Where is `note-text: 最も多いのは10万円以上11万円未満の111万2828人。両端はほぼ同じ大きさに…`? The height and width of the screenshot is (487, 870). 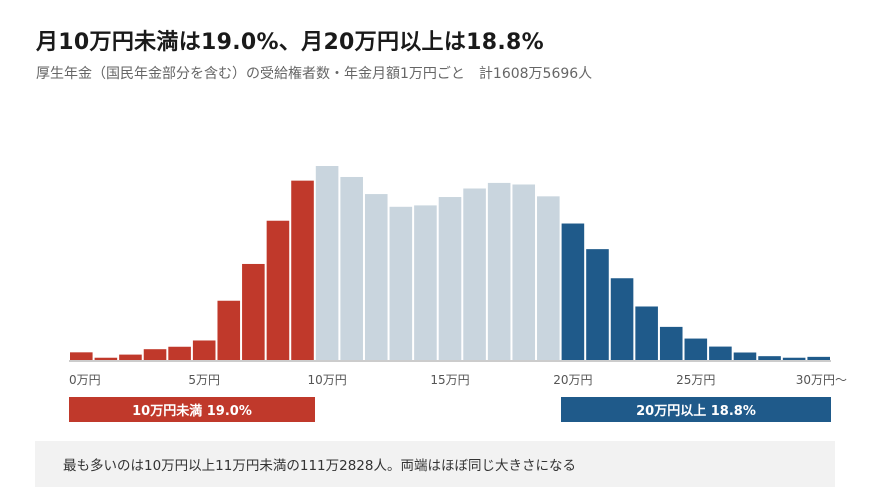 note-text: 最も多いのは10万円以上11万円未満の111万2828人。両端はほぼ同じ大きさに… is located at coordinates (319, 466).